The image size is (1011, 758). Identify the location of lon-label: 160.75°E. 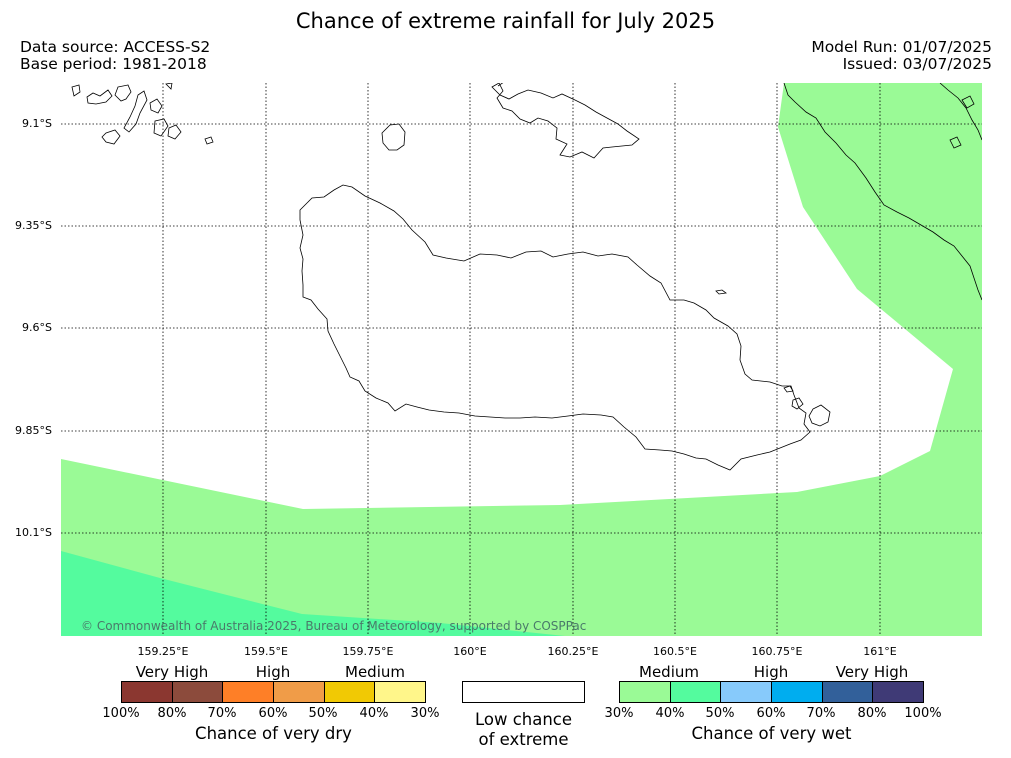
(777, 651).